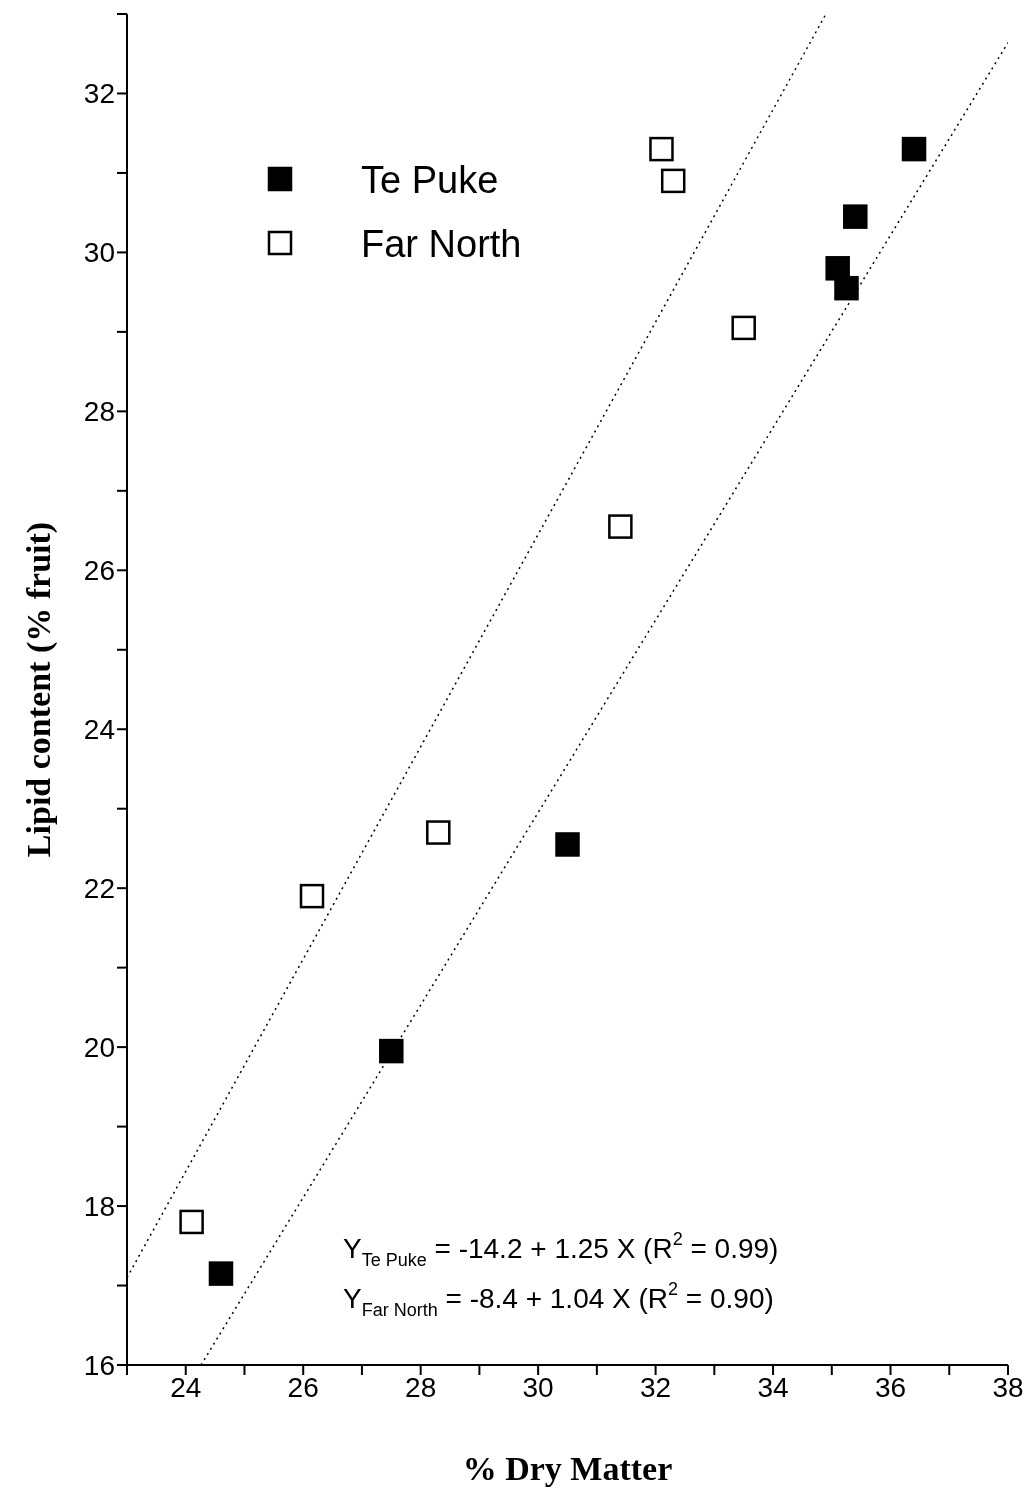  Describe the element at coordinates (773, 1387) in the screenshot. I see `x-tick-label: 34` at that location.